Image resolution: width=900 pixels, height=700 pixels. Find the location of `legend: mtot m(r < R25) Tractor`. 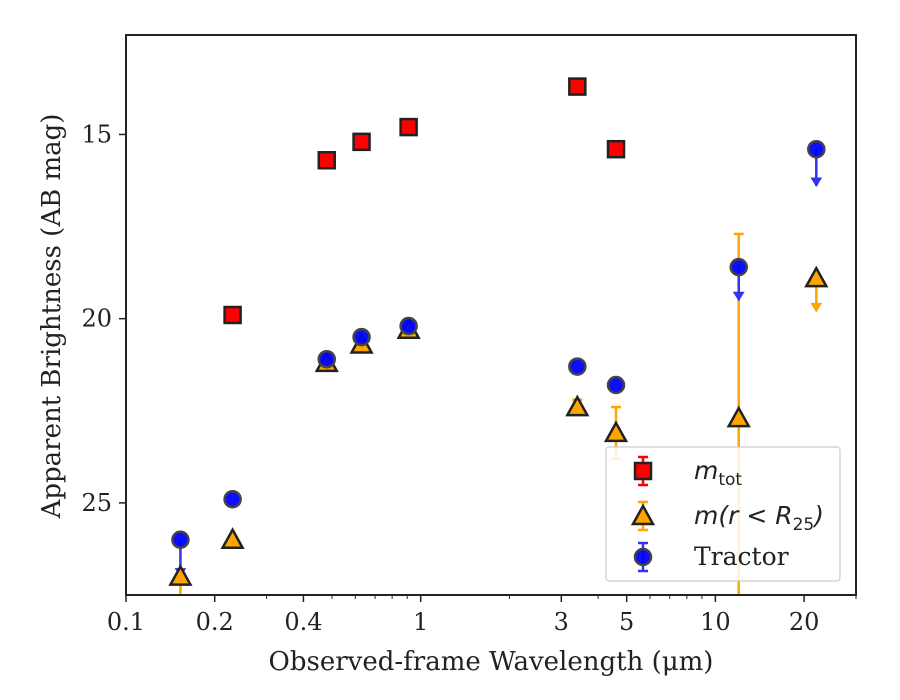

legend: mtot m(r < R25) Tractor is located at coordinates (723, 514).